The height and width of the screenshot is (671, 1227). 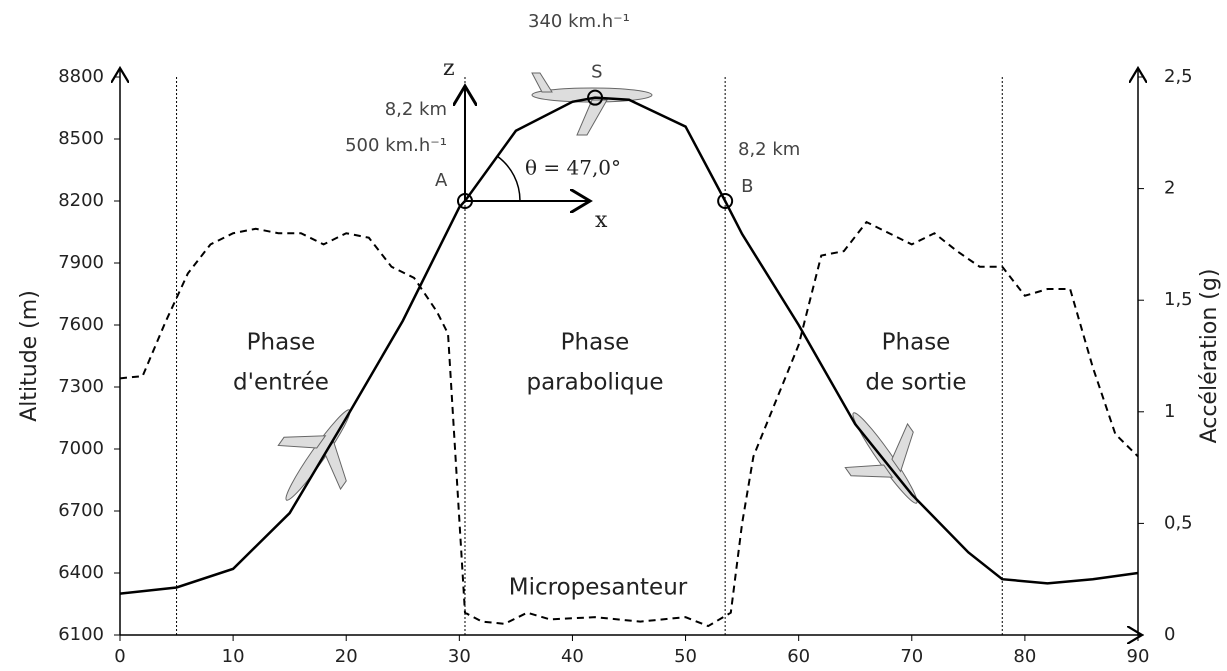 I want to click on y-tick-label: 7600, so click(x=81, y=324).